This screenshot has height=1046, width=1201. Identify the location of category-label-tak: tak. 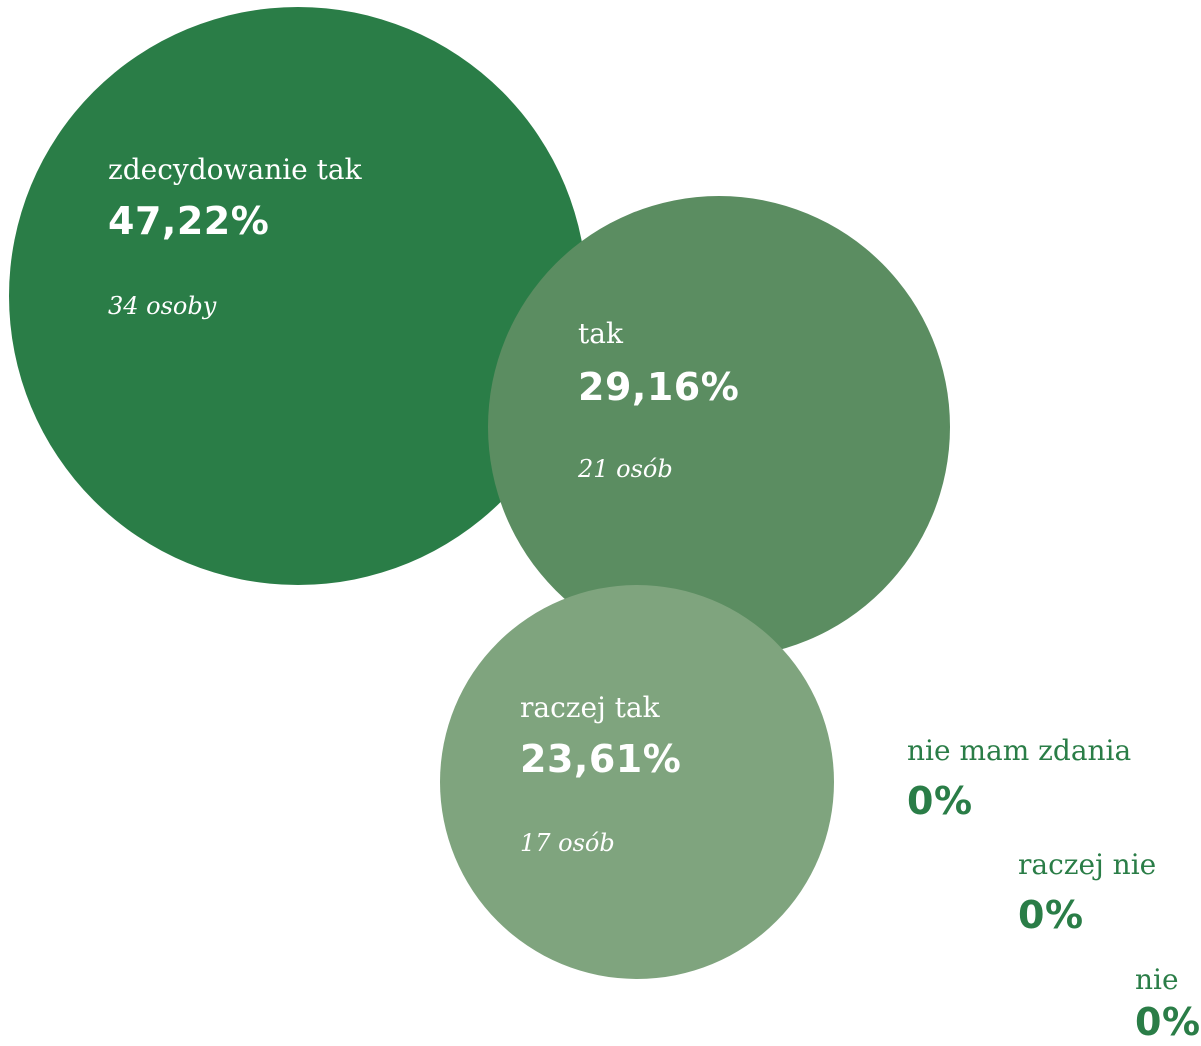
(600, 333).